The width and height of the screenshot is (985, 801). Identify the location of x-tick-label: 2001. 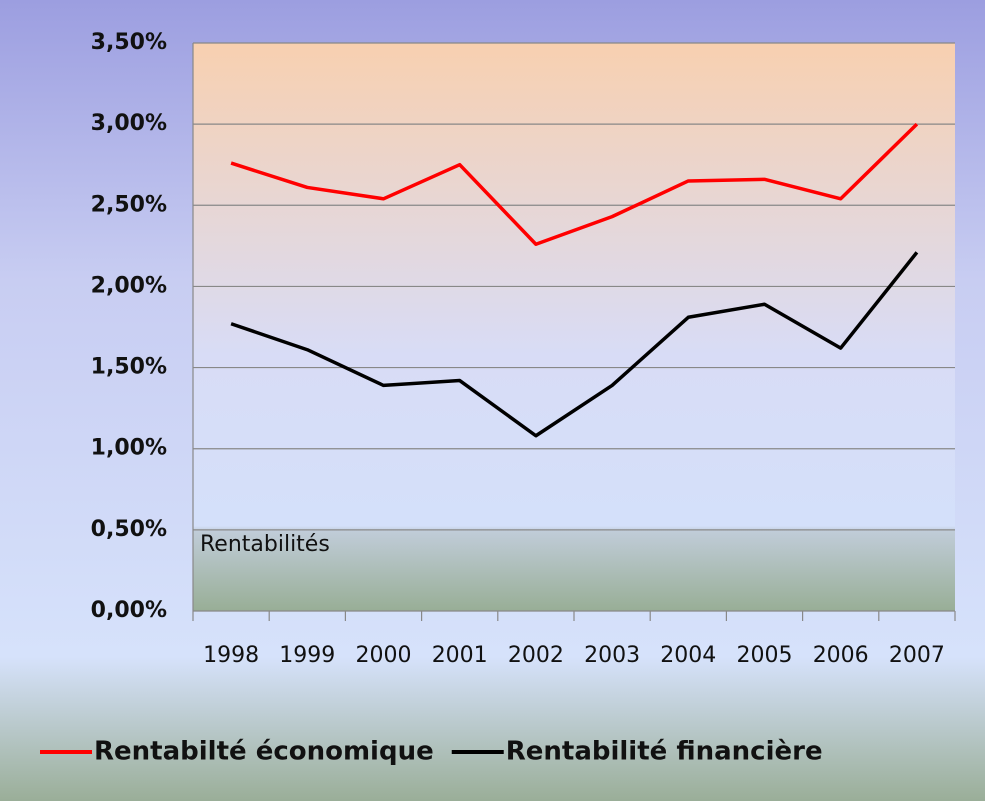
(460, 655).